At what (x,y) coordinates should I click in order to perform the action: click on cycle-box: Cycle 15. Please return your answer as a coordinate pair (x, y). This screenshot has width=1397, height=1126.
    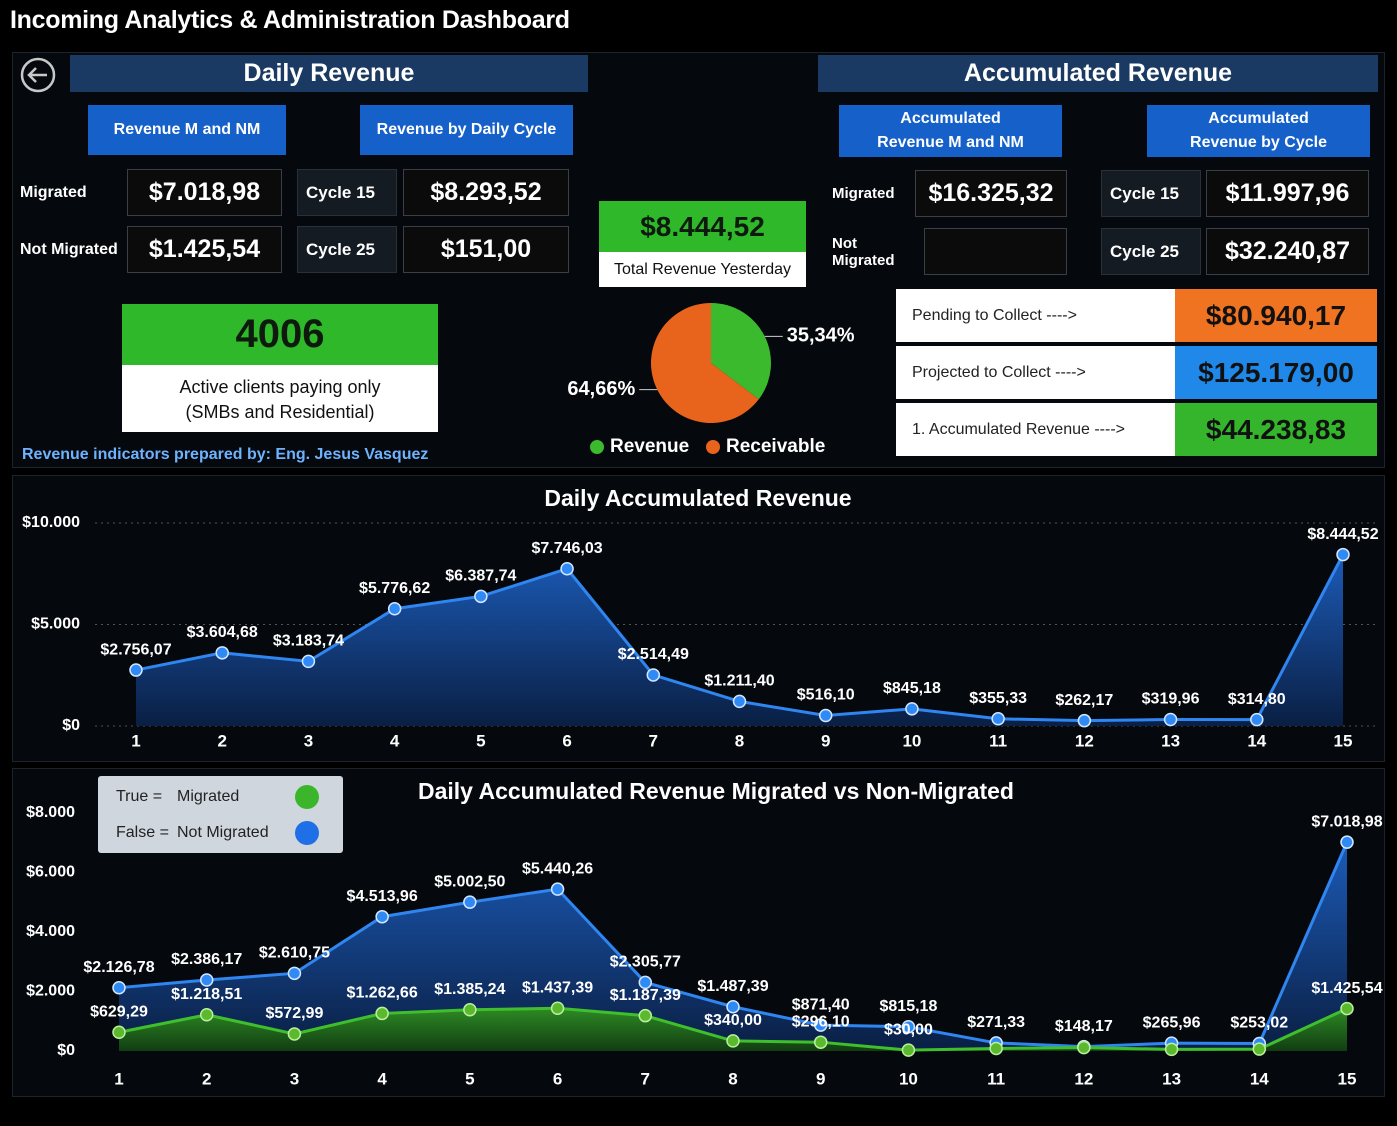
    Looking at the image, I should click on (347, 192).